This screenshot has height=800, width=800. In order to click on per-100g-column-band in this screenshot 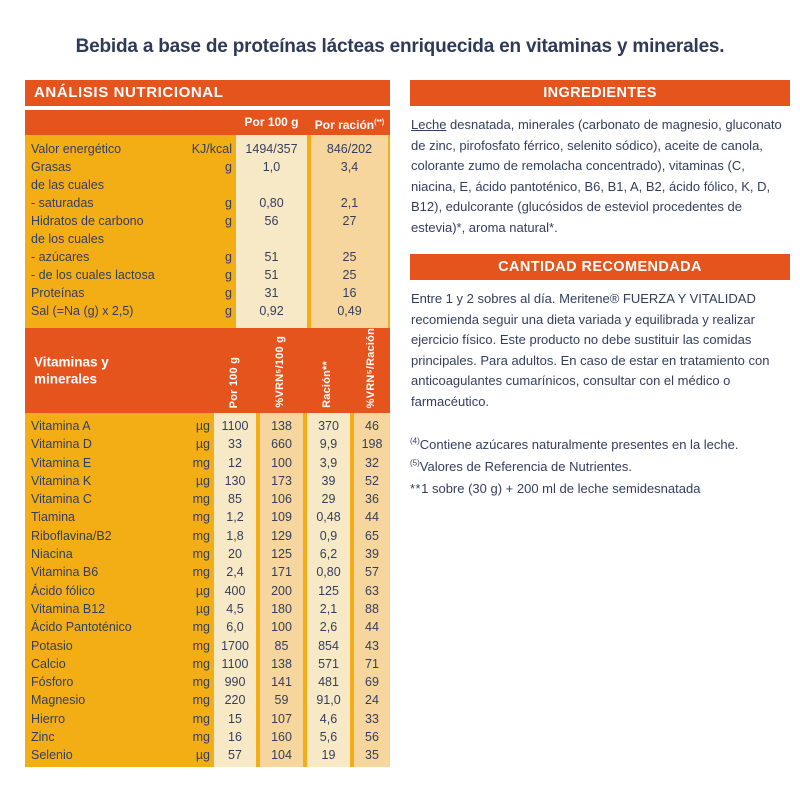, I will do `click(271, 231)`.